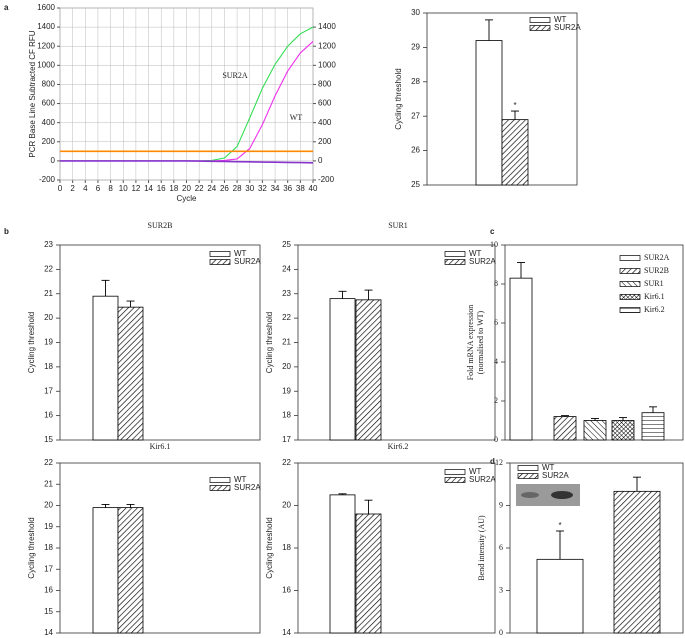 The image size is (685, 638). Describe the element at coordinates (501, 504) in the screenshot. I see `y-tick-label: 9` at that location.